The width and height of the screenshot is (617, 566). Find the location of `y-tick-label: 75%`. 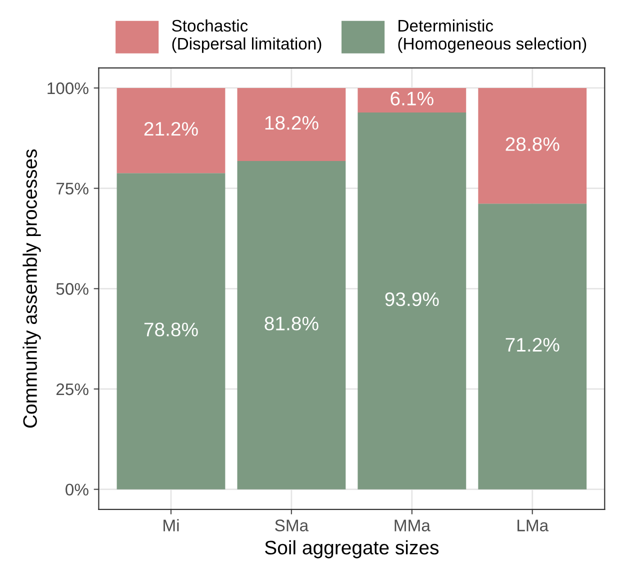

y-tick-label: 75% is located at coordinates (72, 188).